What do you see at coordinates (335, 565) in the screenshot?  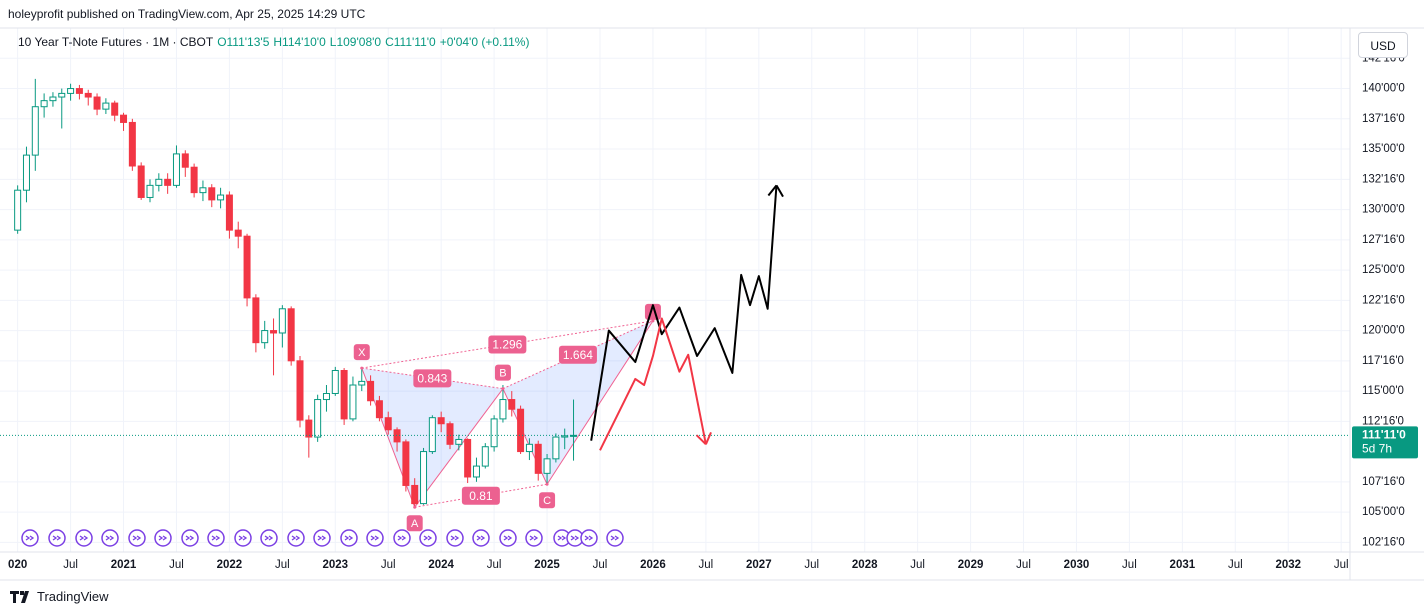 I see `x-tick-label: 2023` at bounding box center [335, 565].